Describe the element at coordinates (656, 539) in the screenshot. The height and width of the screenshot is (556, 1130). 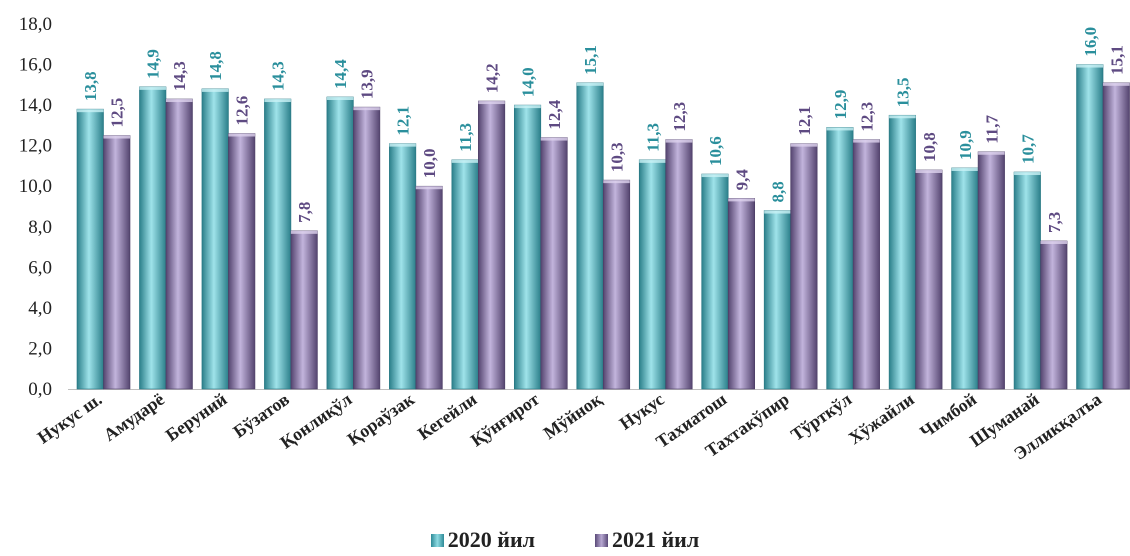
I see `legend-label-2021: 2021 йил` at that location.